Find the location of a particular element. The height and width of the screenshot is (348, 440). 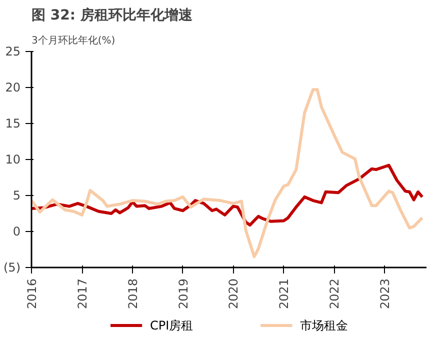

y-tick-label: 5 is located at coordinates (16, 195).